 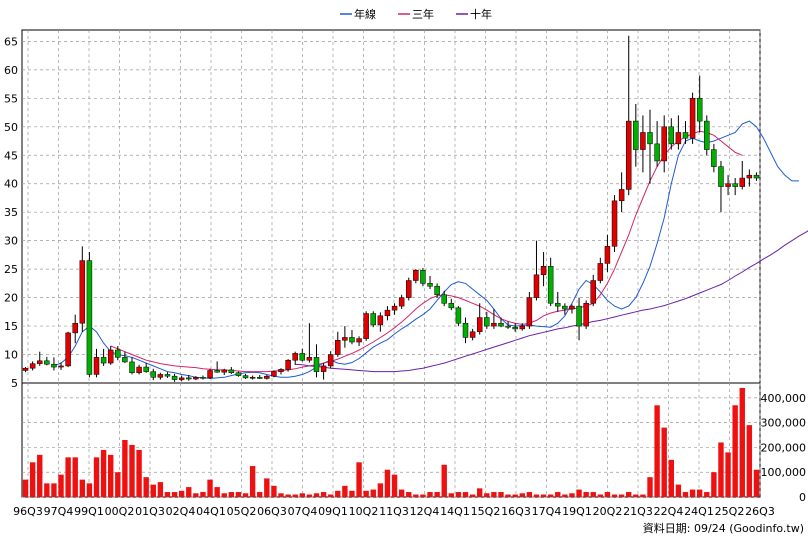 What do you see at coordinates (11, 70) in the screenshot?
I see `price-tick-label-11: 60` at bounding box center [11, 70].